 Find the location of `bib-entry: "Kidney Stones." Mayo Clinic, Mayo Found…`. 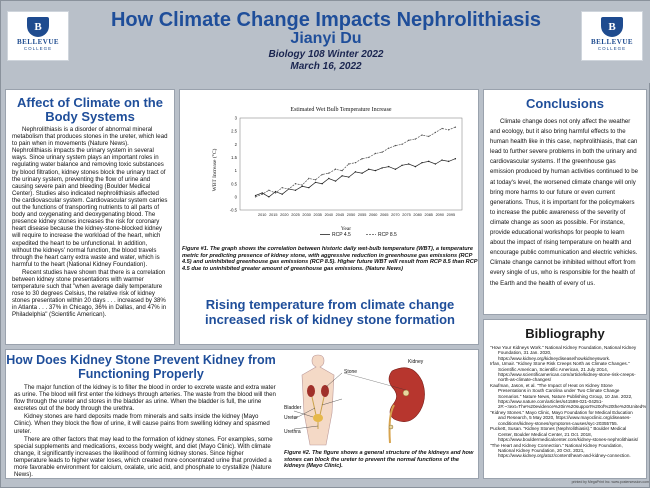

bib-entry: "Kidney Stones." Mayo Clinic, Mayo Found… is located at coordinates (561, 418).